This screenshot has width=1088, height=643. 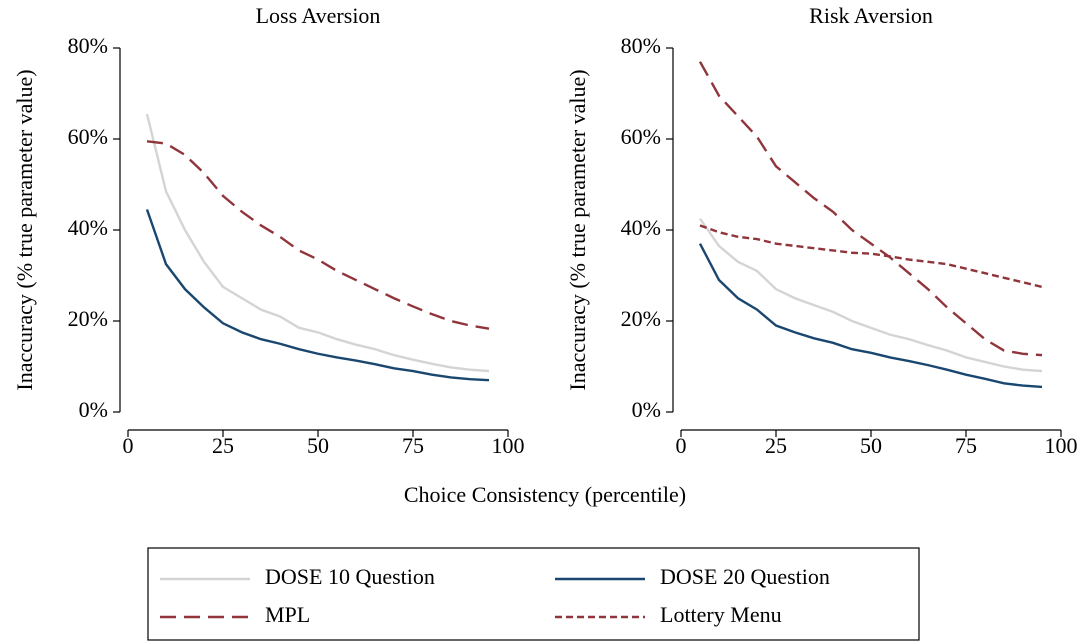 I want to click on legend-label: DOSE 20 Question, so click(x=745, y=576).